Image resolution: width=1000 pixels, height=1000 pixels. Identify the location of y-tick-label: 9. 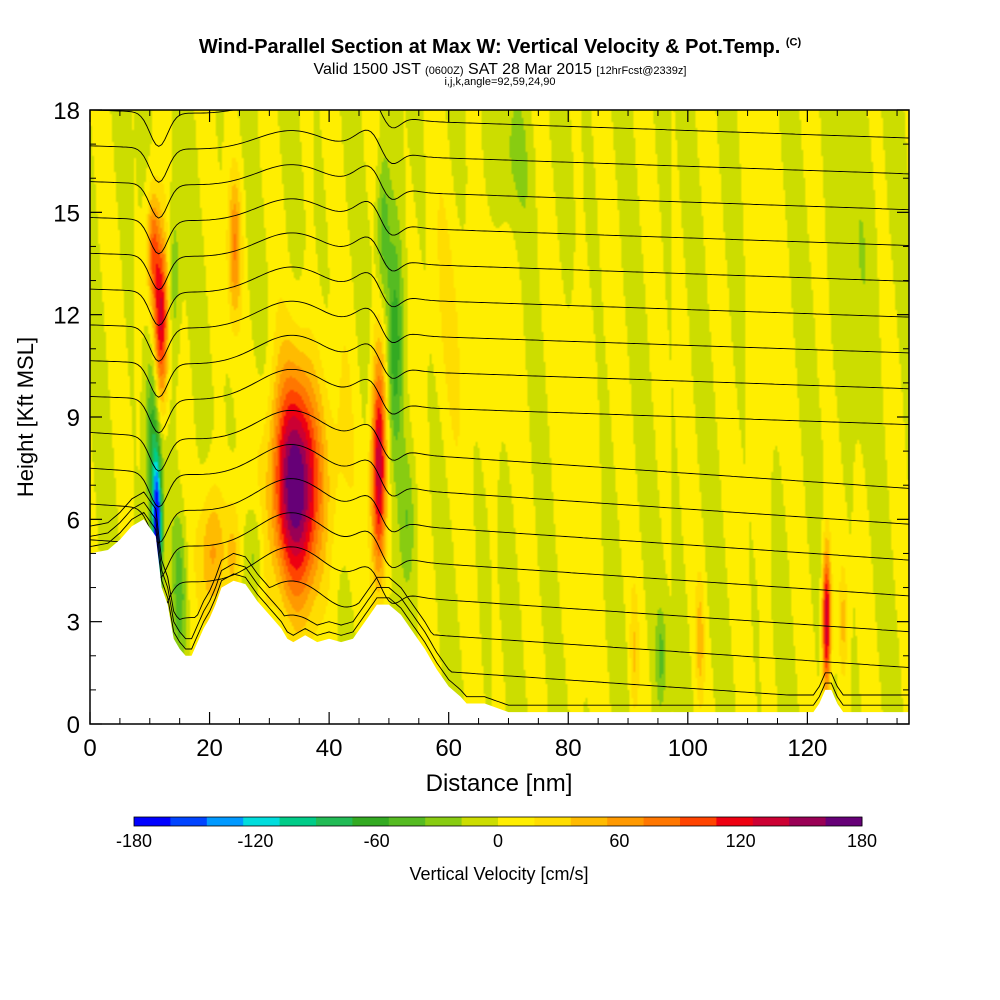
(73, 418).